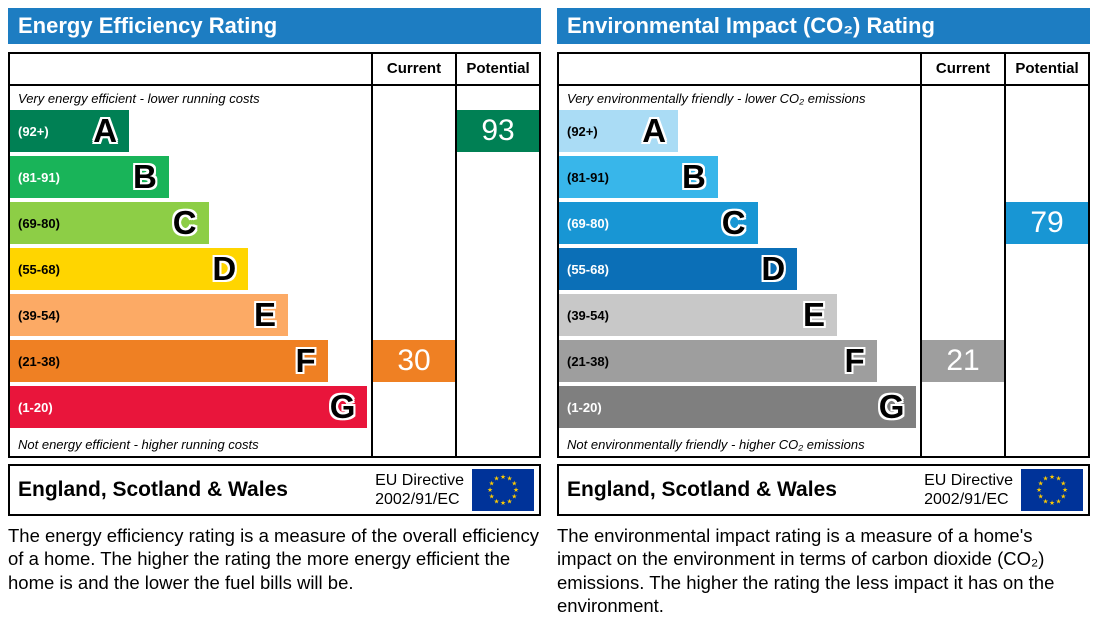 The width and height of the screenshot is (1098, 625). I want to click on energy-panel-title: Energy Efficiency Rating, so click(148, 25).